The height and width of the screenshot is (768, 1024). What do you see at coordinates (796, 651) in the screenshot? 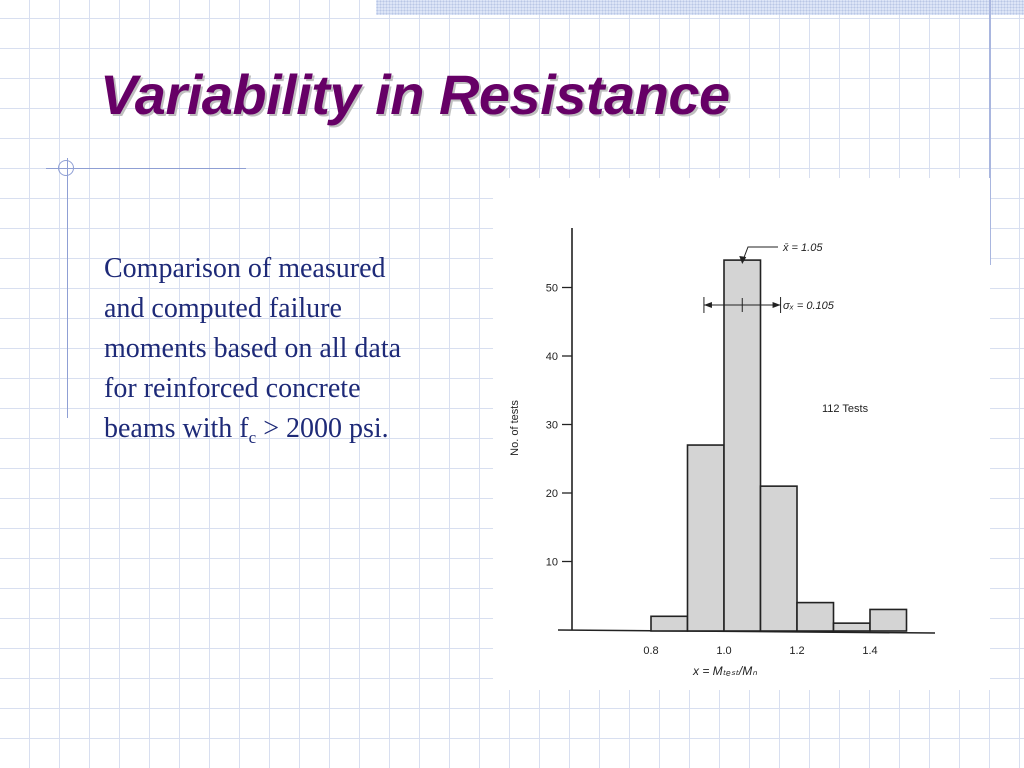
I see `x-tick-label: 1.2` at bounding box center [796, 651].